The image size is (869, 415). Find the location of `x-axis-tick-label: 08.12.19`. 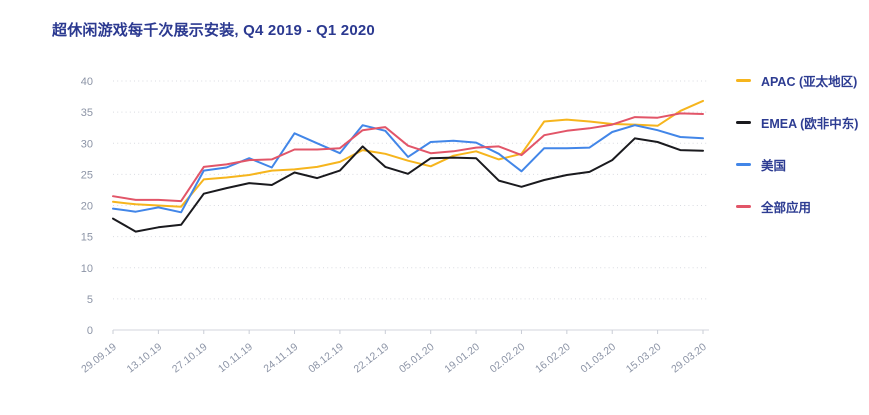

x-axis-tick-label: 08.12.19 is located at coordinates (326, 358).